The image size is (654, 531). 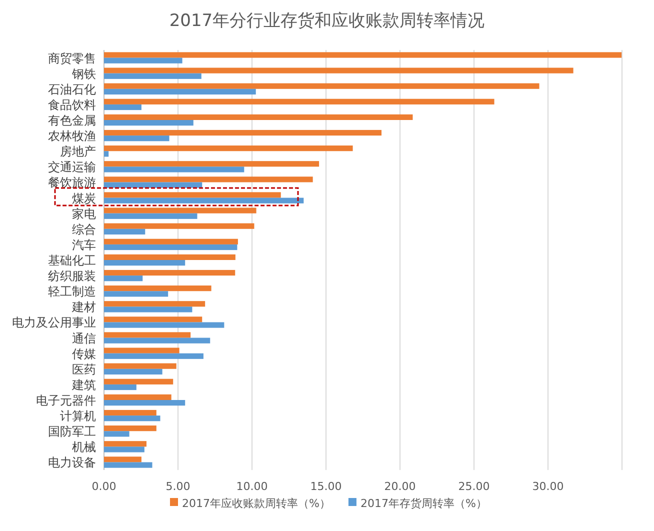 I want to click on y-tick-label: 建材, so click(x=83, y=307).